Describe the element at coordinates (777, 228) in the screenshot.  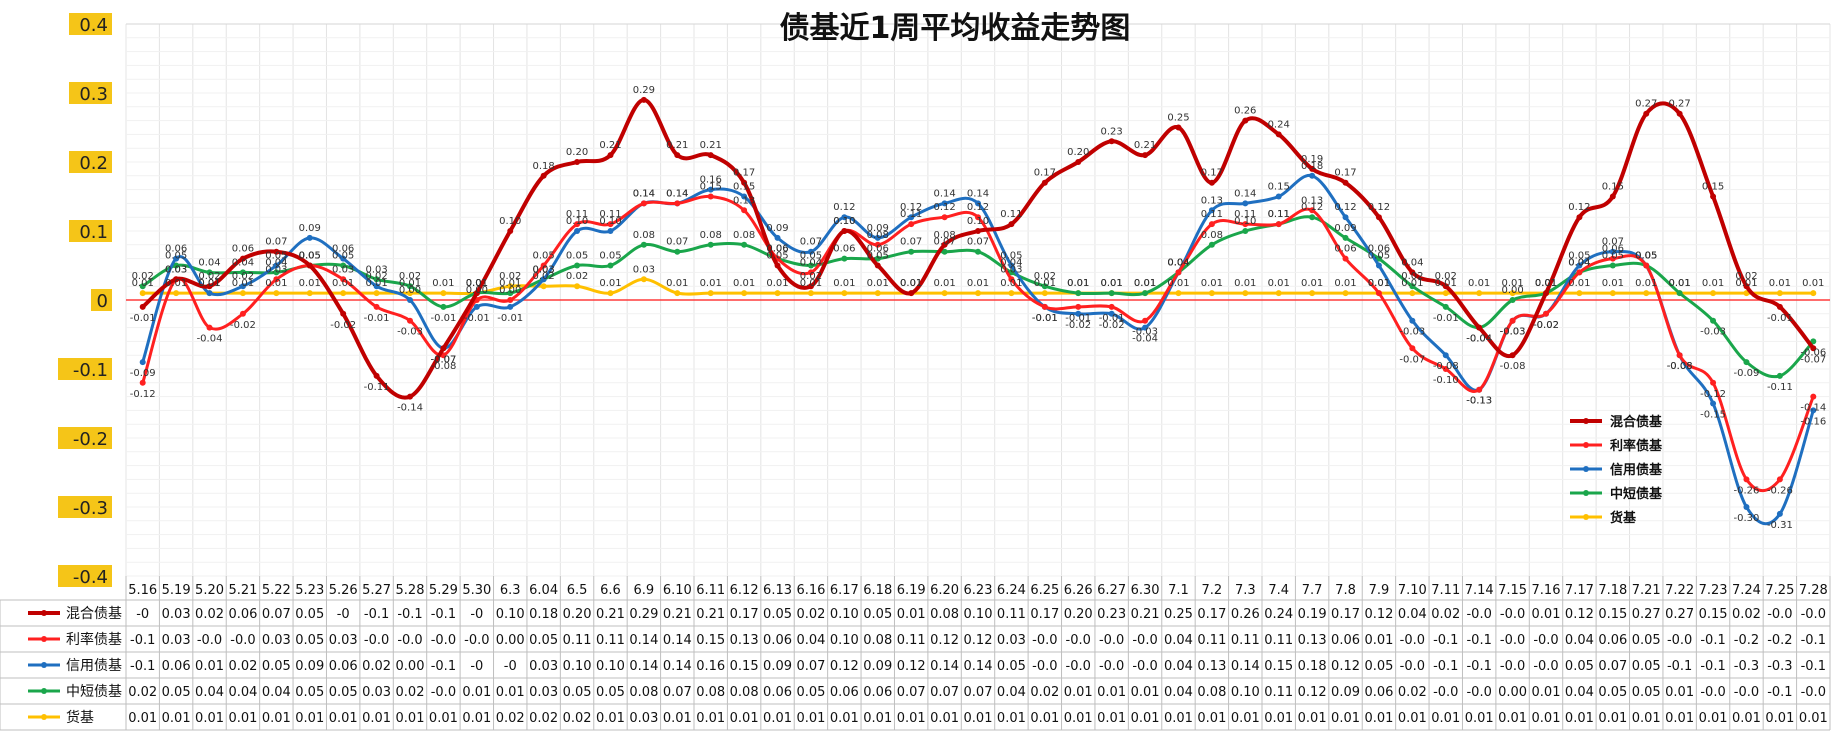
I see `data-label: 0.09` at that location.